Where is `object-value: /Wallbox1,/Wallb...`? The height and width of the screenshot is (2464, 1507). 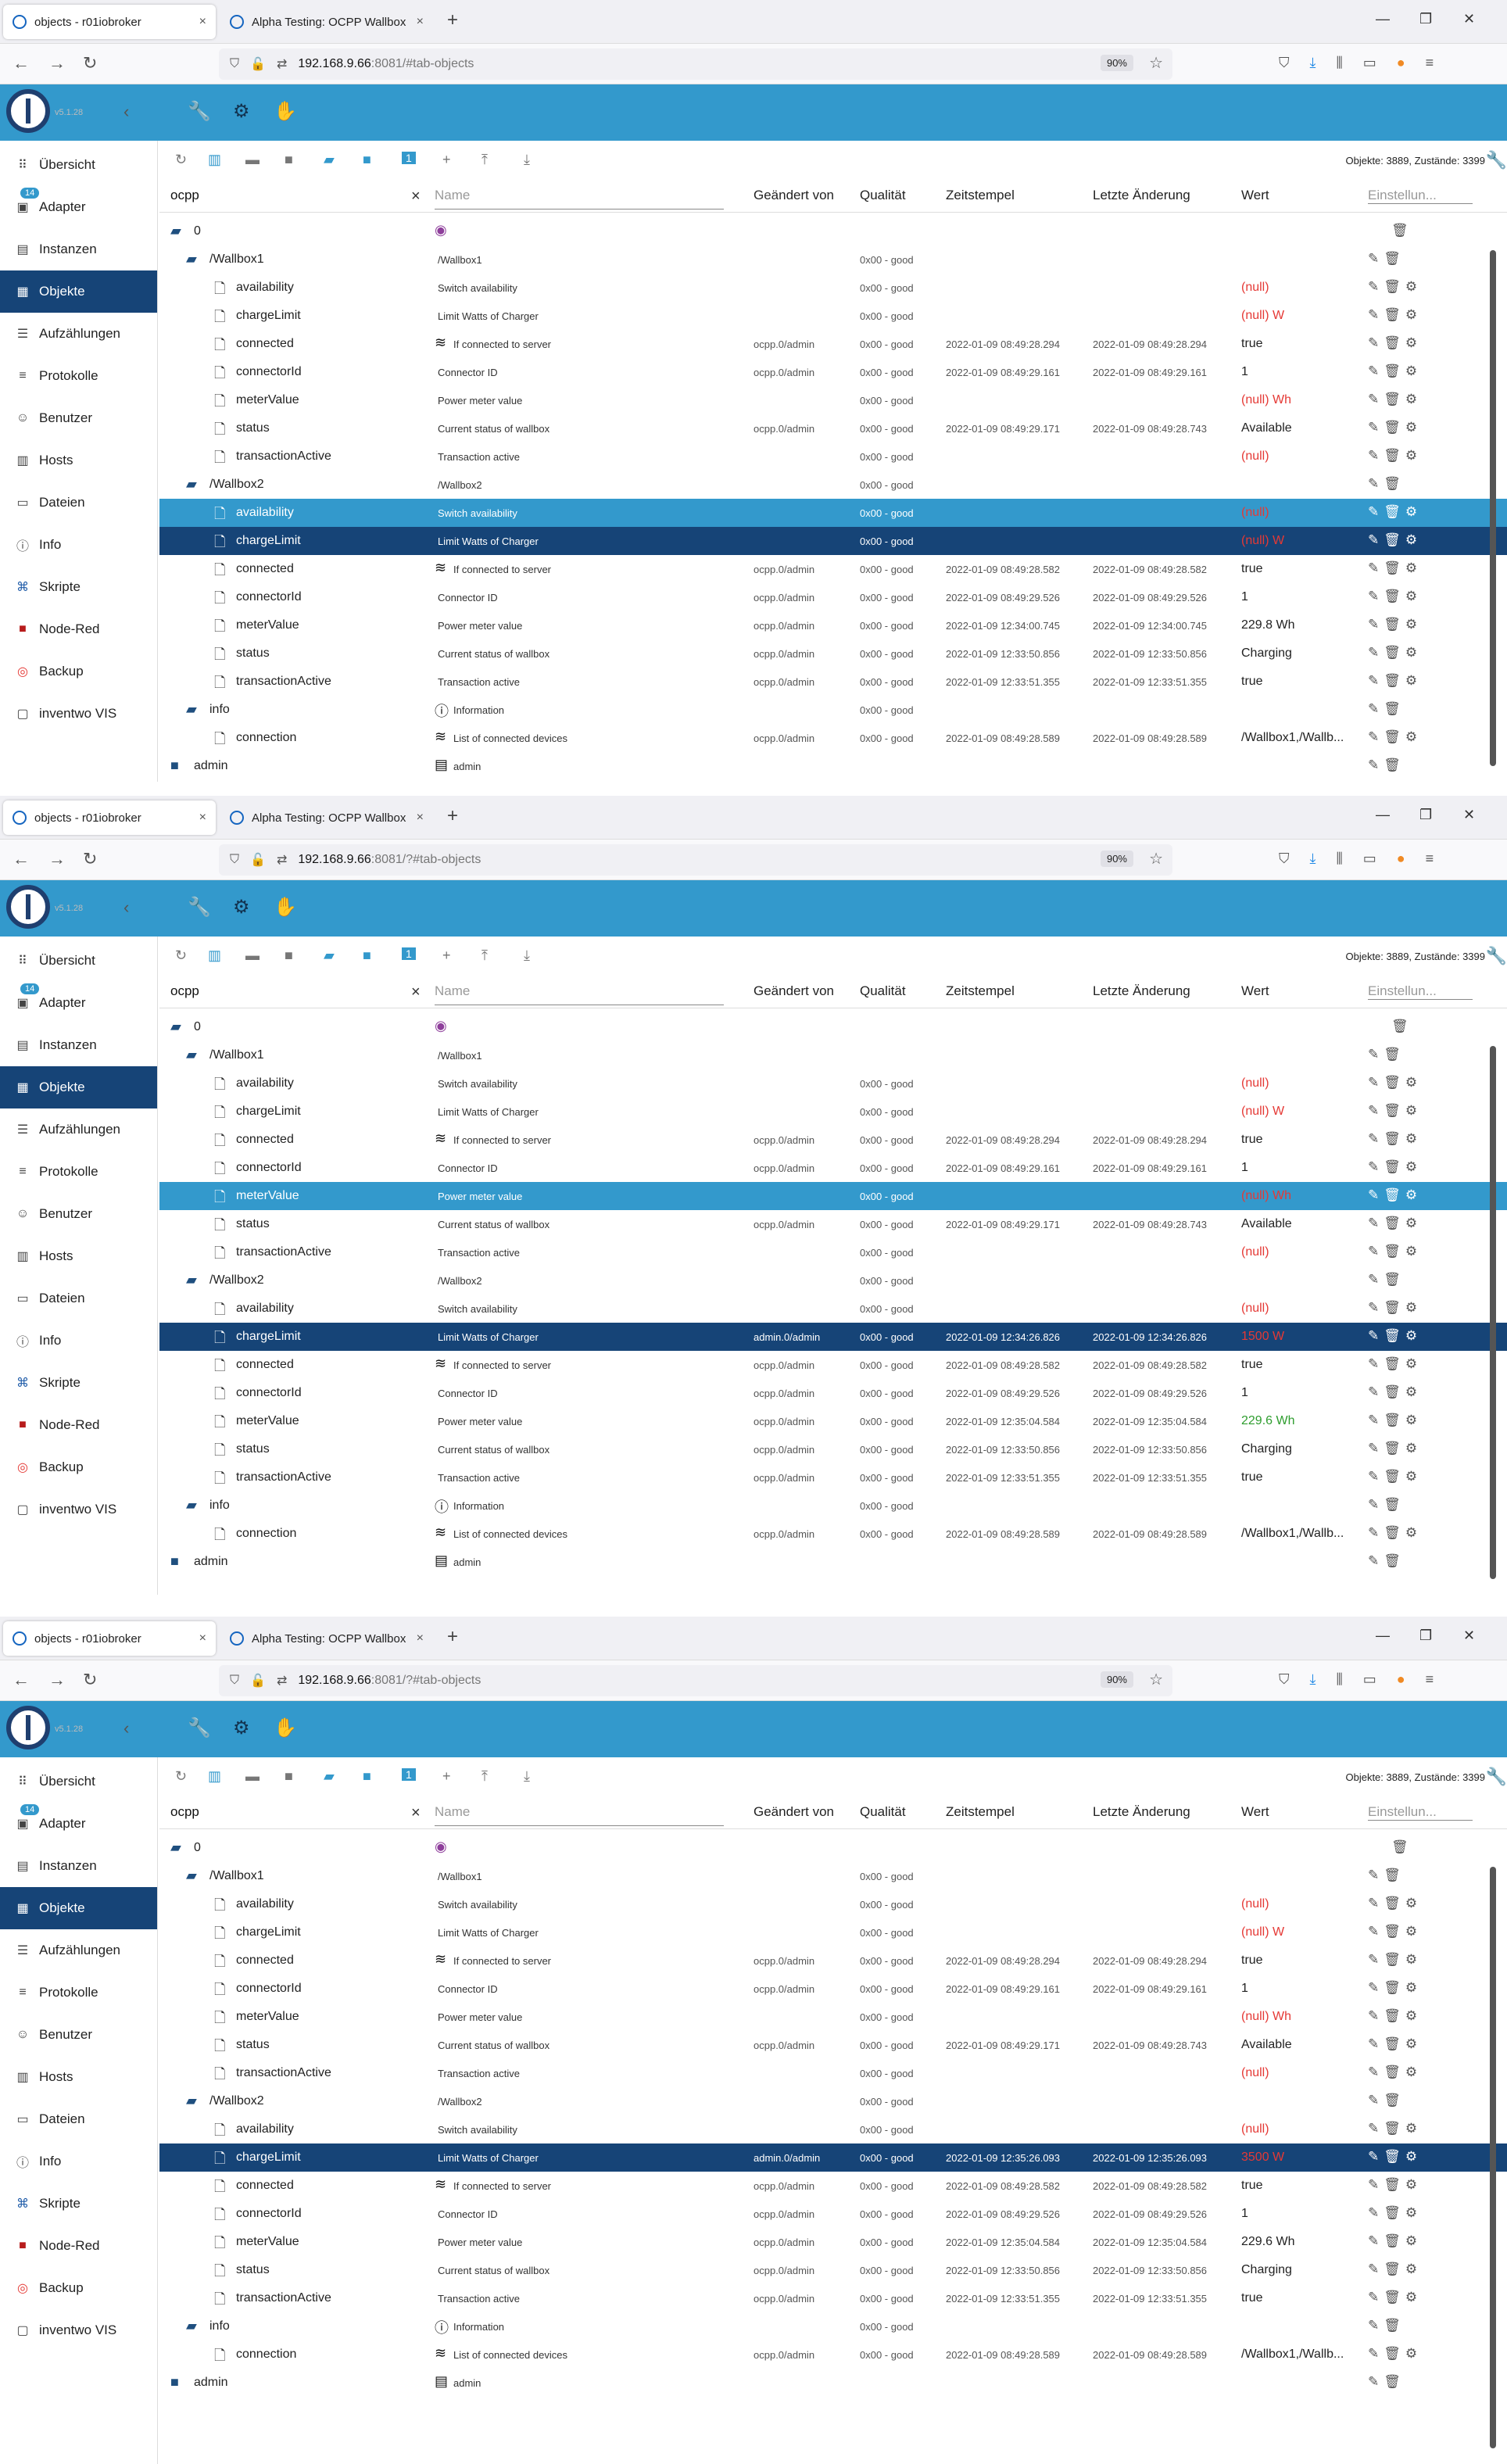 object-value: /Wallbox1,/Wallb... is located at coordinates (1292, 1533).